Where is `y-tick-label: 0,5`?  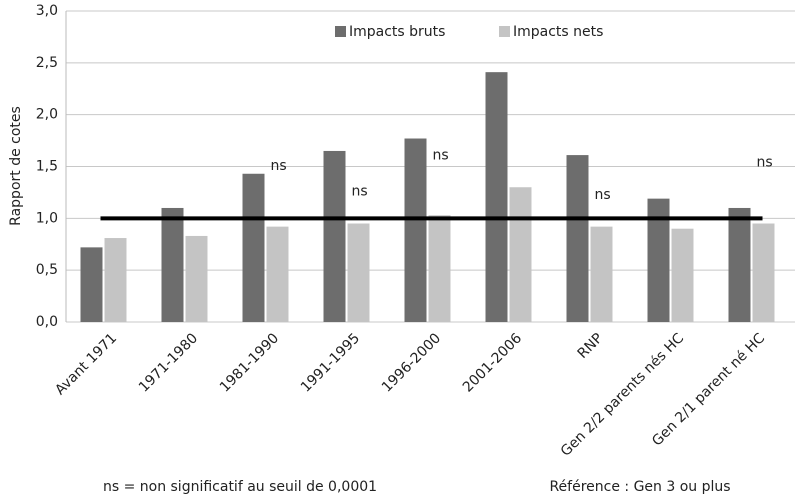
y-tick-label: 0,5 is located at coordinates (47, 270).